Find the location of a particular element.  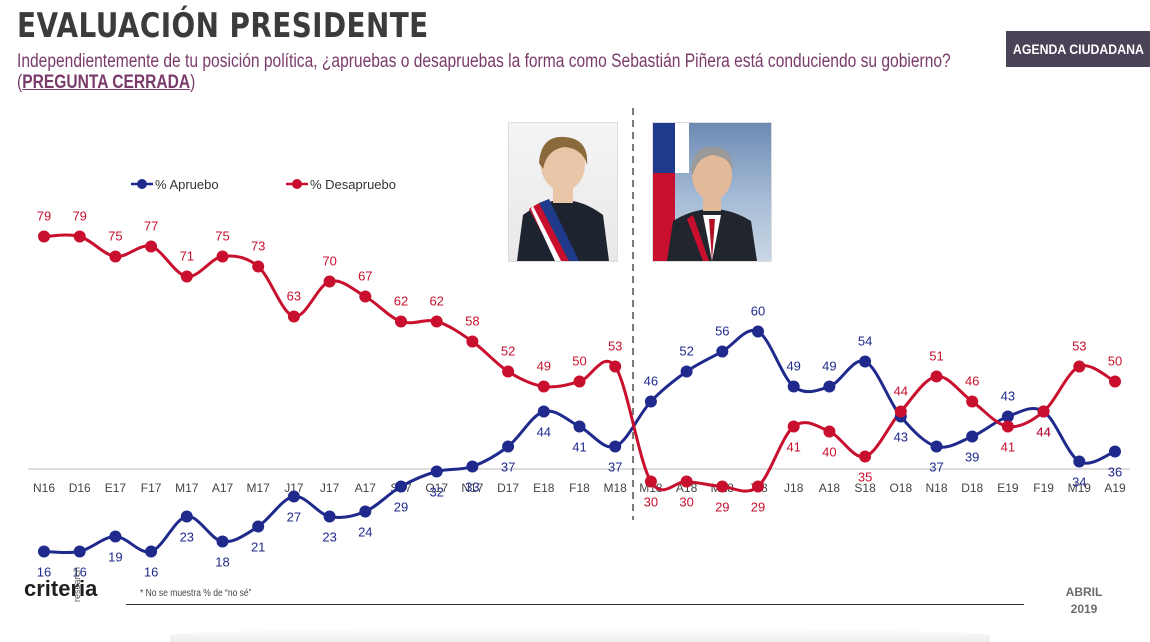

data-label-approve: 33 is located at coordinates (472, 487).